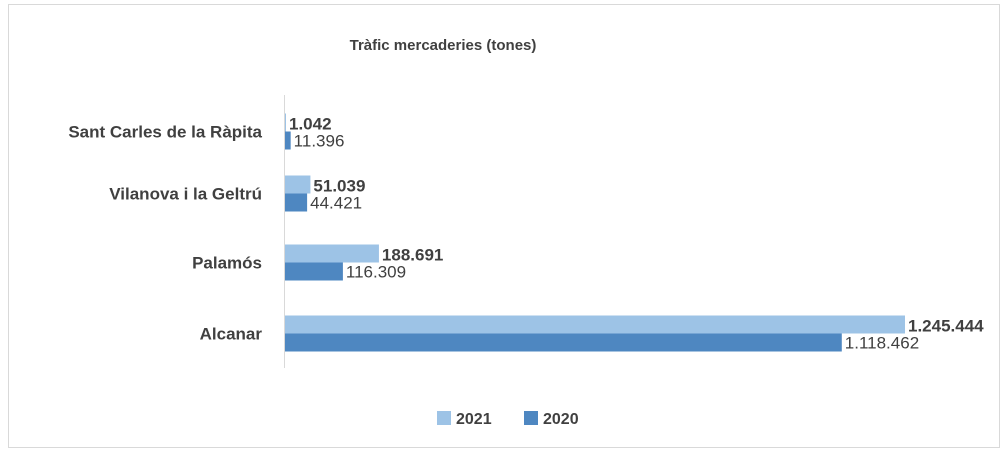 This screenshot has height=452, width=1004. What do you see at coordinates (339, 186) in the screenshot?
I see `data-label-2021: 51.039` at bounding box center [339, 186].